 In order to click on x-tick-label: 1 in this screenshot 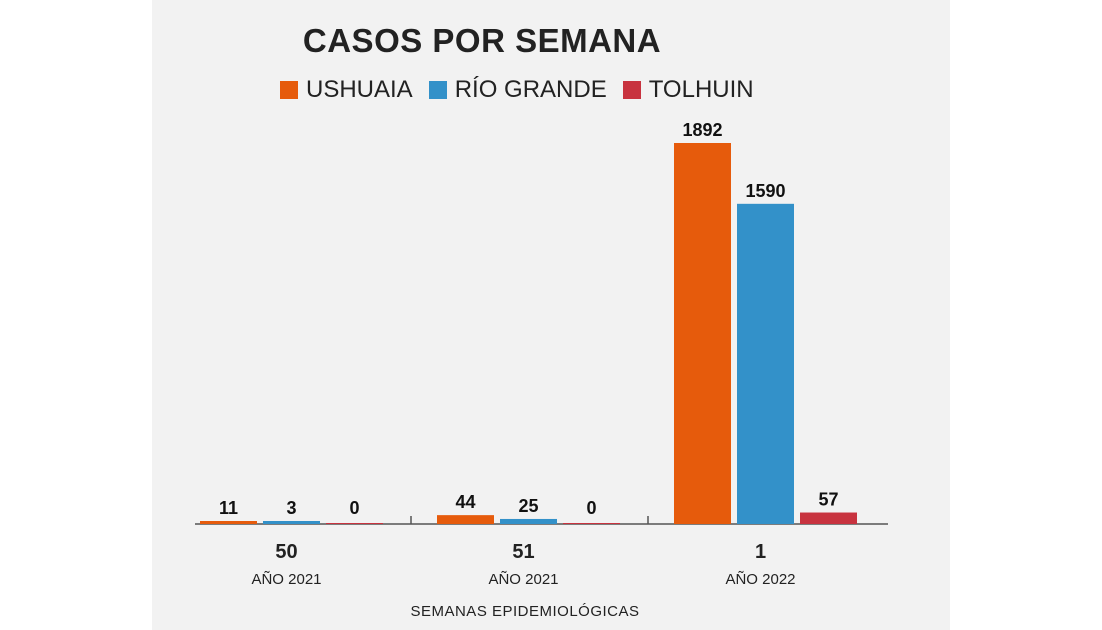, I will do `click(760, 552)`.